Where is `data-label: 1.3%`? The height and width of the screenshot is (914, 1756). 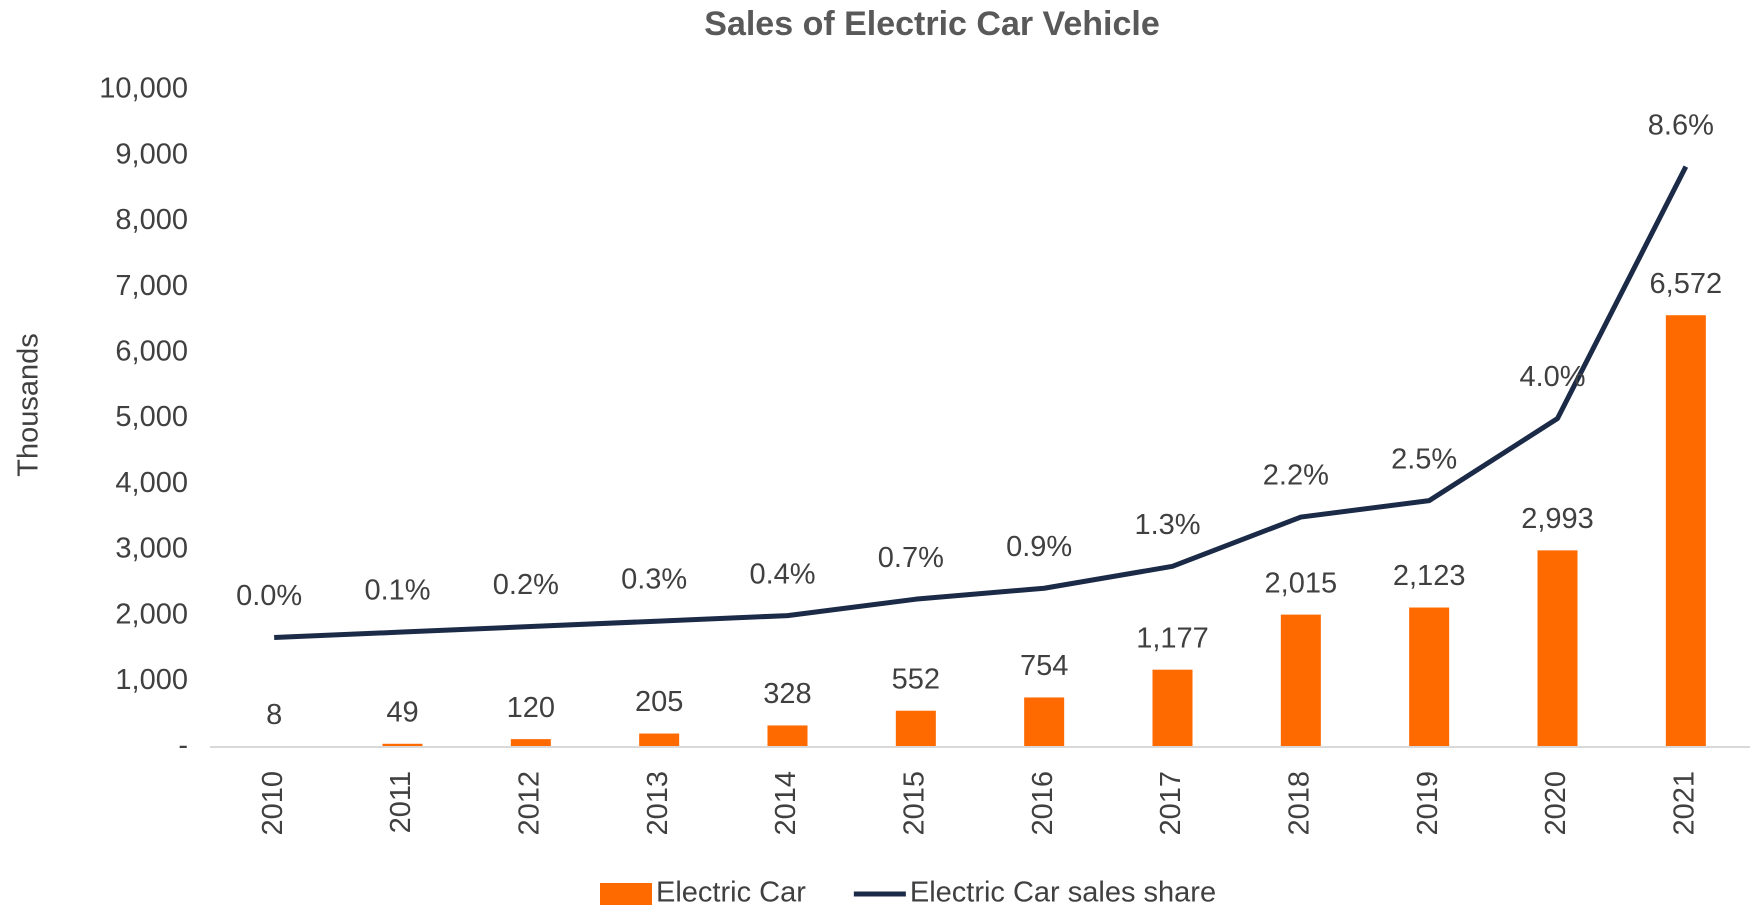 data-label: 1.3% is located at coordinates (1167, 525).